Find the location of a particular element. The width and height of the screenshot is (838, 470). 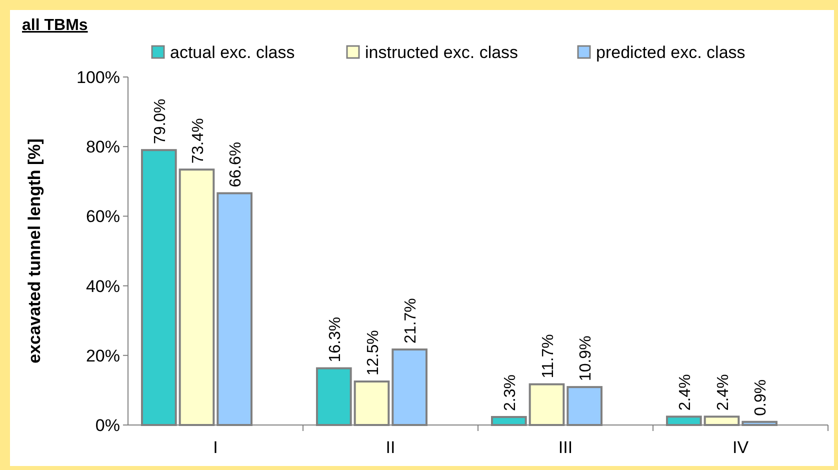

data-label: 10.9% is located at coordinates (586, 359).